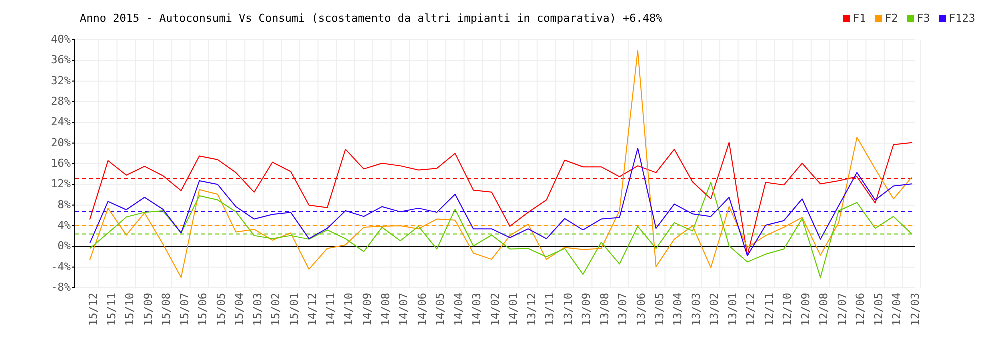 Image resolution: width=1000 pixels, height=340 pixels. Describe the element at coordinates (239, 309) in the screenshot. I see `x-tick-label: 15/04` at that location.